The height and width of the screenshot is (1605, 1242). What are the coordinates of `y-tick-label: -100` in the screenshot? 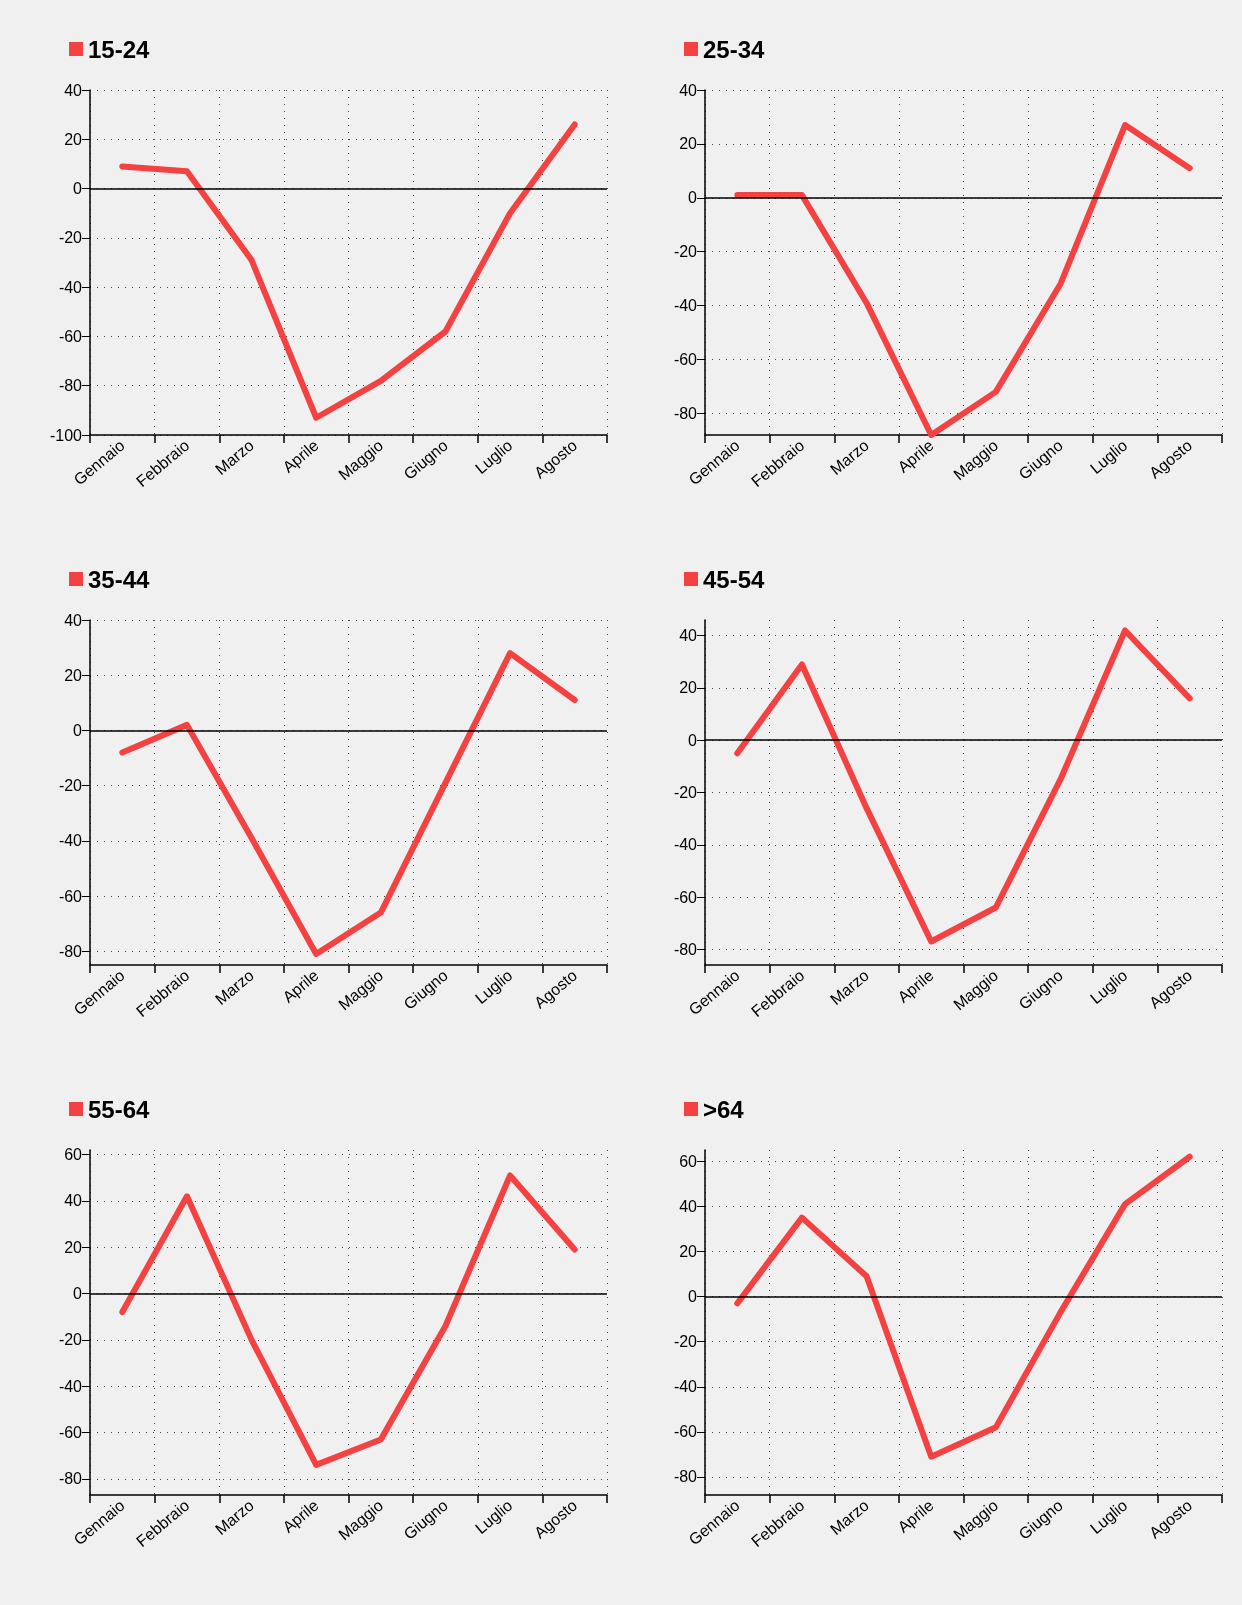 It's located at (66, 435).